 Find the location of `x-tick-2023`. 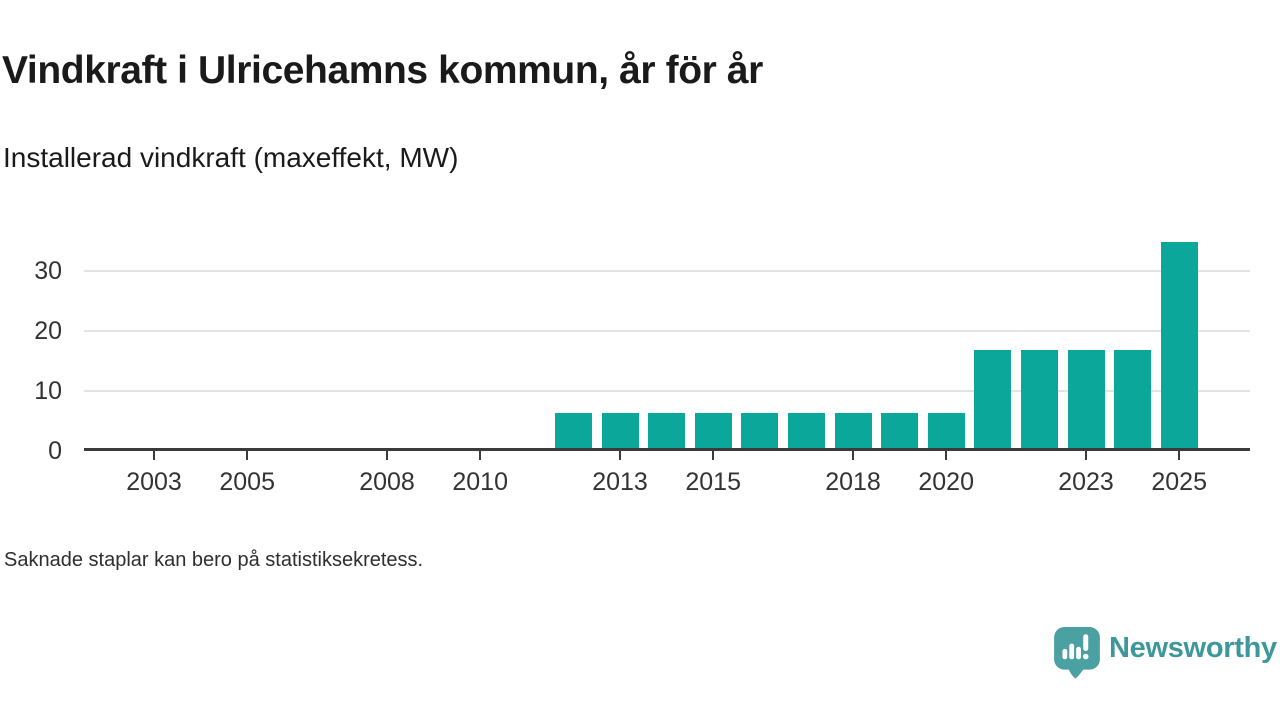

x-tick-2023 is located at coordinates (1086, 455).